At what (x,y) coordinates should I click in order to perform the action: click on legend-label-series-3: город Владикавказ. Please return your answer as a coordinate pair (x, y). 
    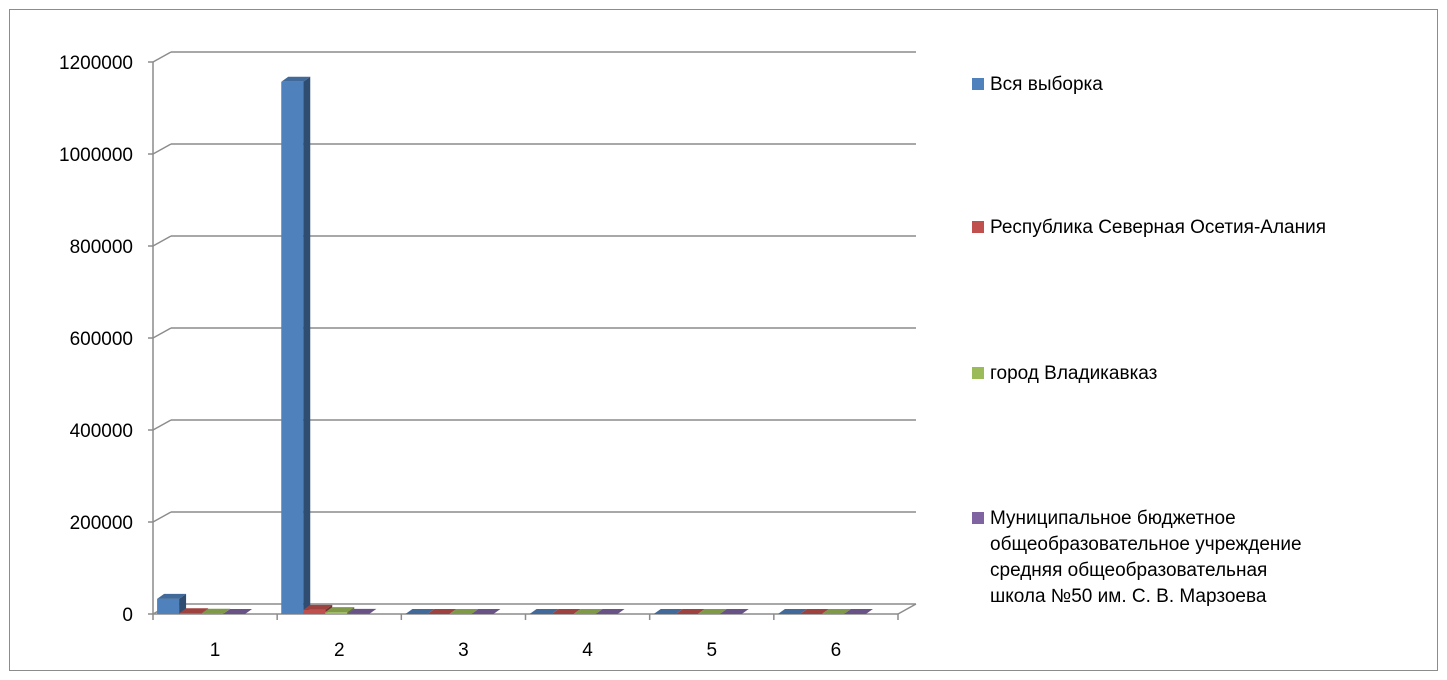
    Looking at the image, I should click on (1074, 373).